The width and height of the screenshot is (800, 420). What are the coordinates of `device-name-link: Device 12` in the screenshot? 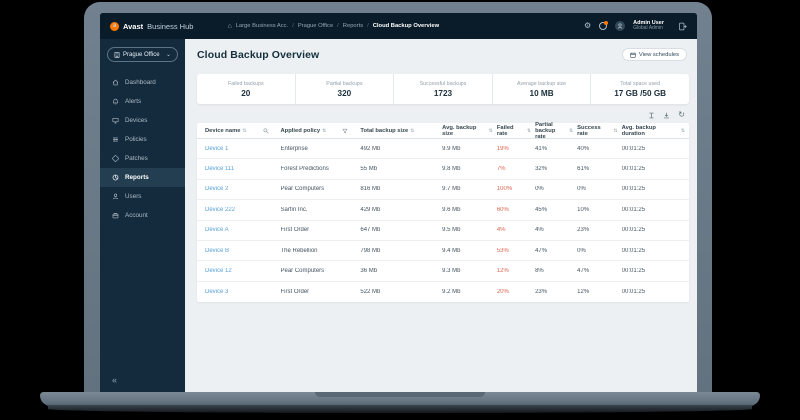 It's located at (218, 271).